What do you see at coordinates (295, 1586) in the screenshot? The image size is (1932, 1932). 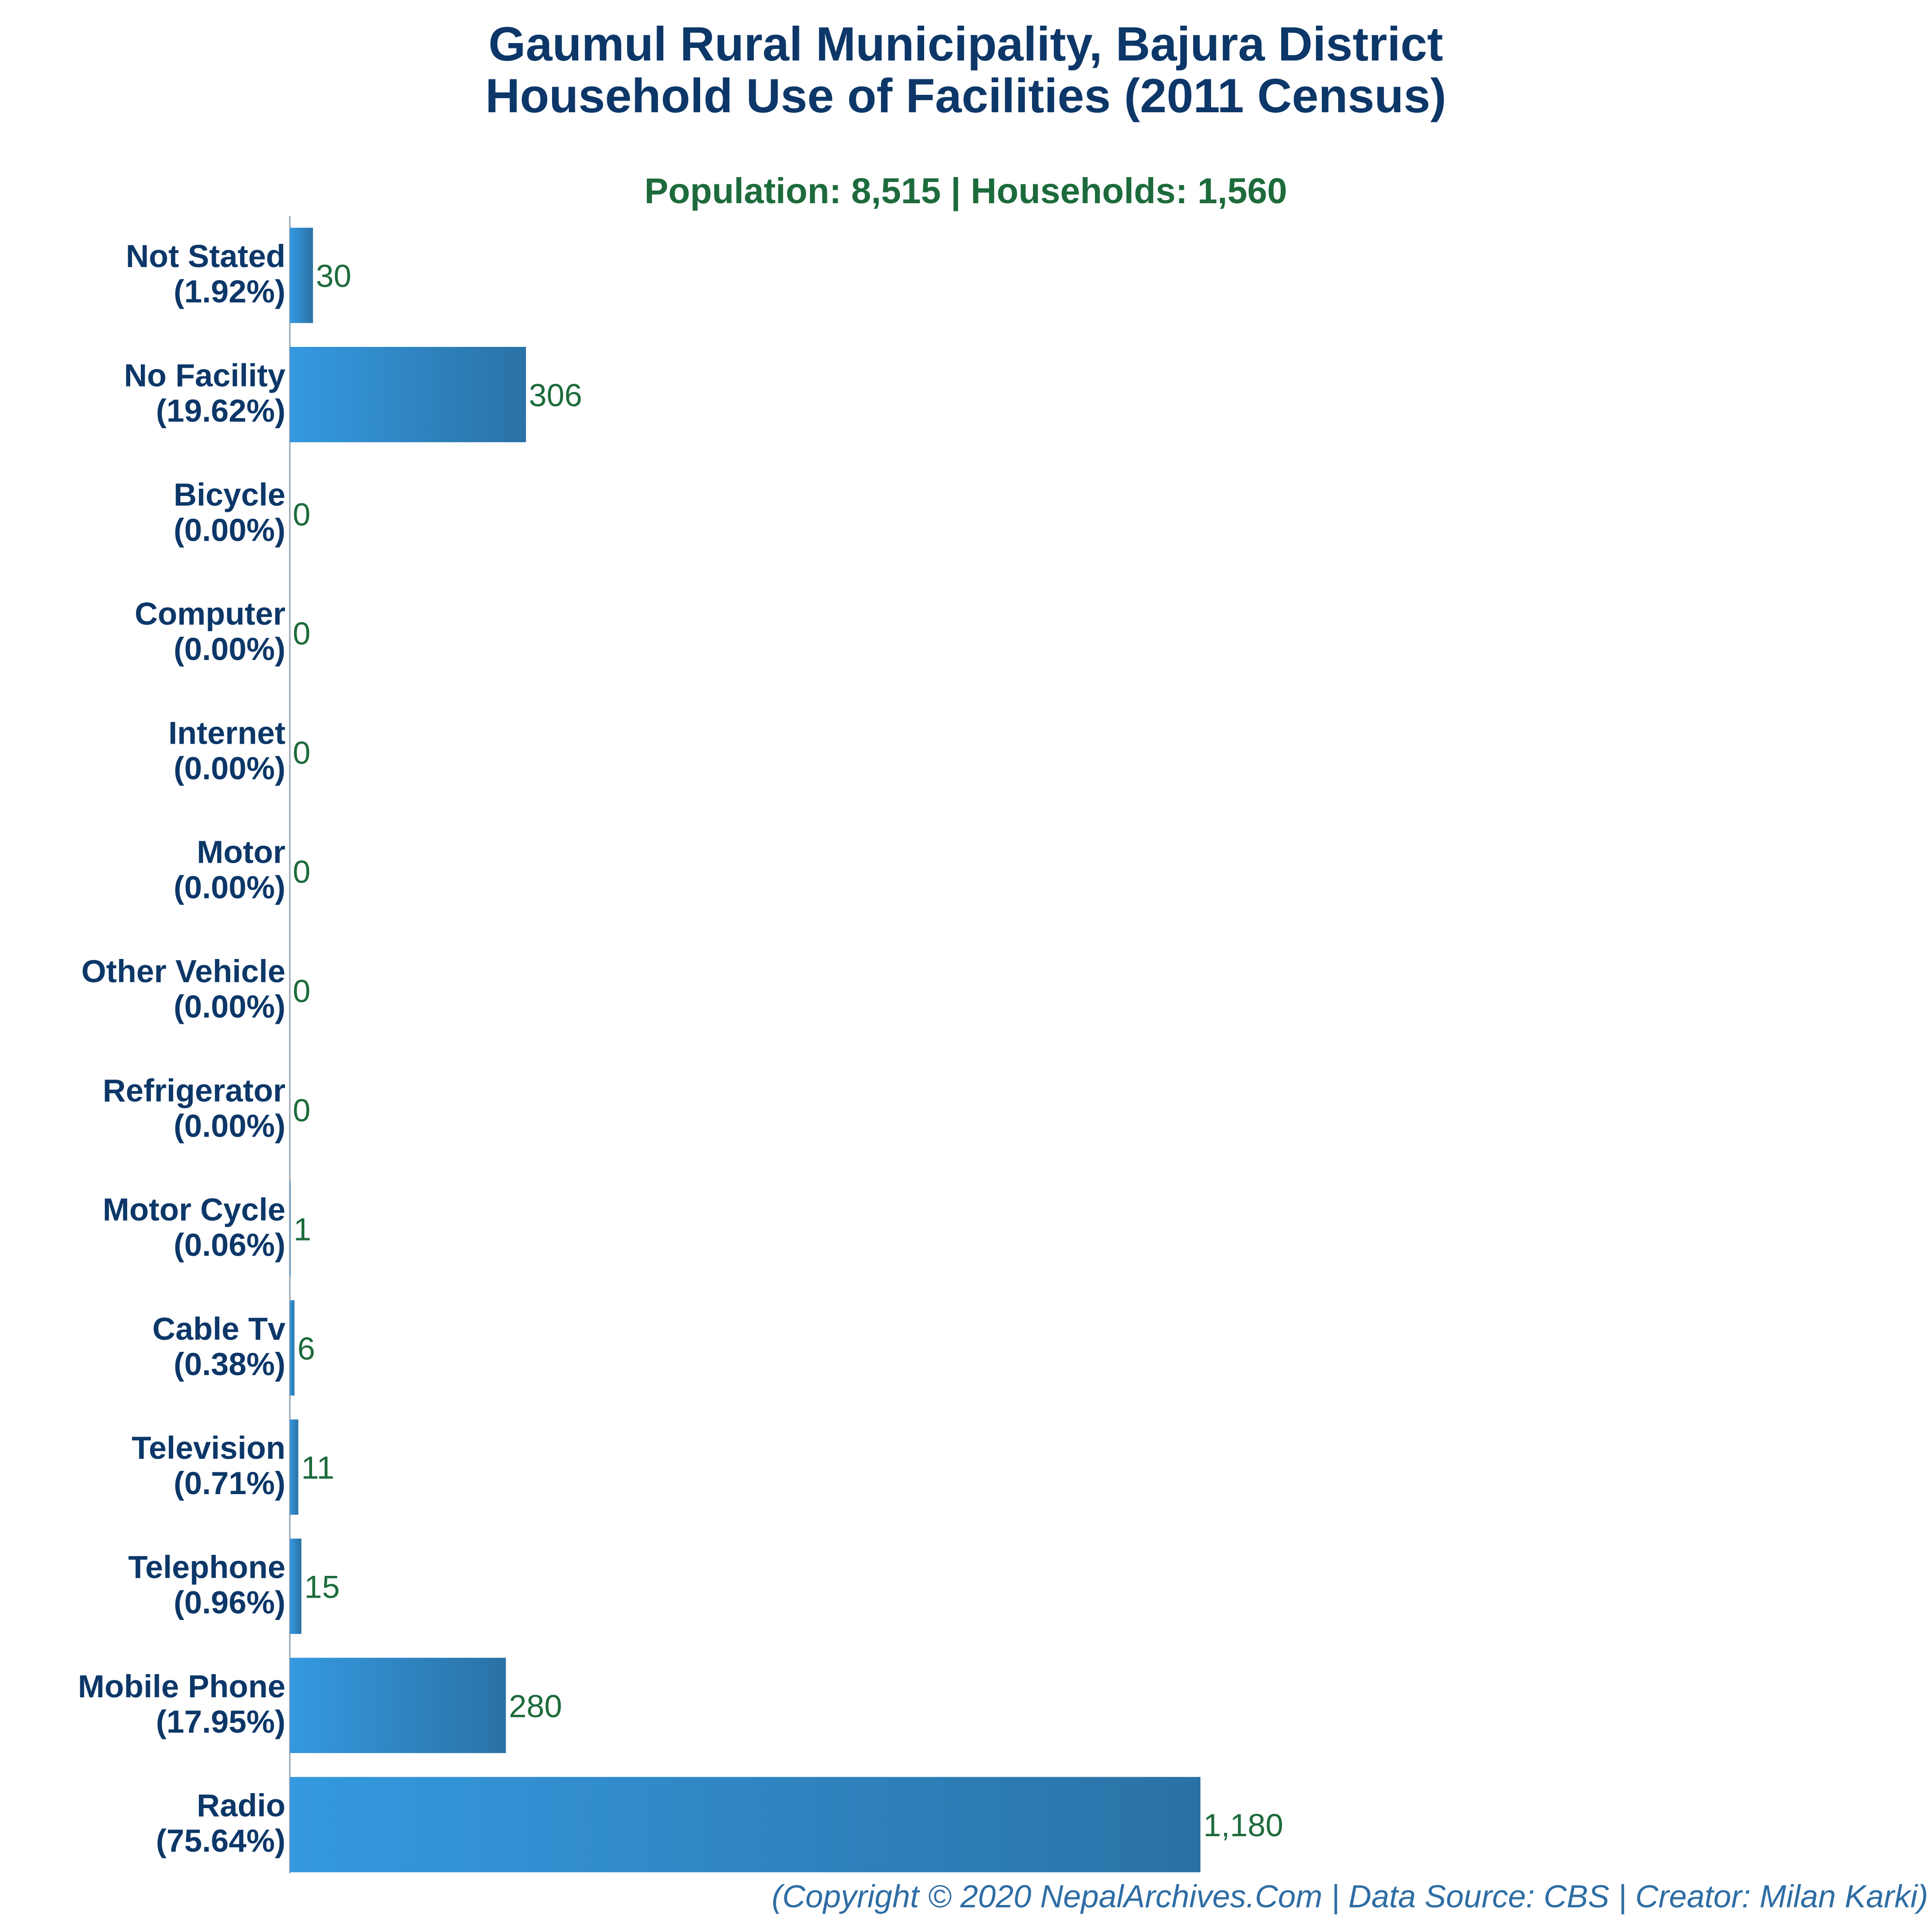 I see `bar-telephone` at bounding box center [295, 1586].